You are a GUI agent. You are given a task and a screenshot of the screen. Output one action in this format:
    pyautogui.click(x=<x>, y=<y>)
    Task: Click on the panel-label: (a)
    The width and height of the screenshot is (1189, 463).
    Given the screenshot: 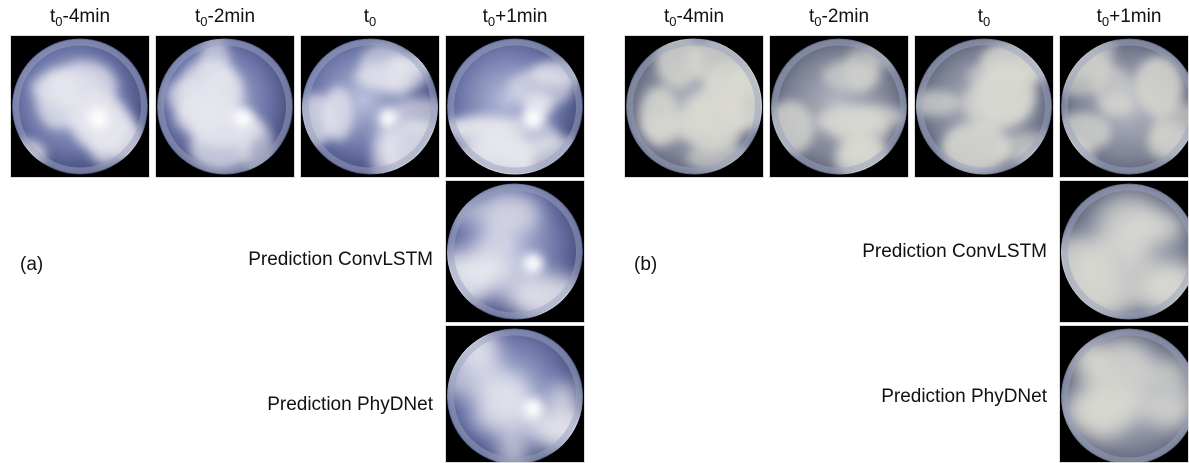 What is the action you would take?
    pyautogui.click(x=31, y=264)
    